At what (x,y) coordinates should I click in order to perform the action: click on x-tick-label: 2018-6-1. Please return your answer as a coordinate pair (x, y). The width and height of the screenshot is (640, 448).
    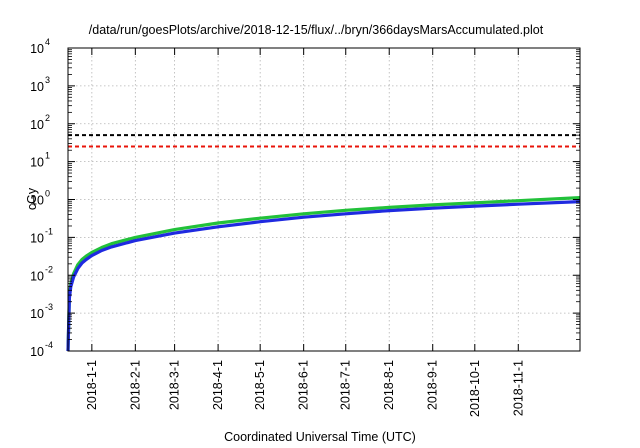
    Looking at the image, I should click on (304, 385).